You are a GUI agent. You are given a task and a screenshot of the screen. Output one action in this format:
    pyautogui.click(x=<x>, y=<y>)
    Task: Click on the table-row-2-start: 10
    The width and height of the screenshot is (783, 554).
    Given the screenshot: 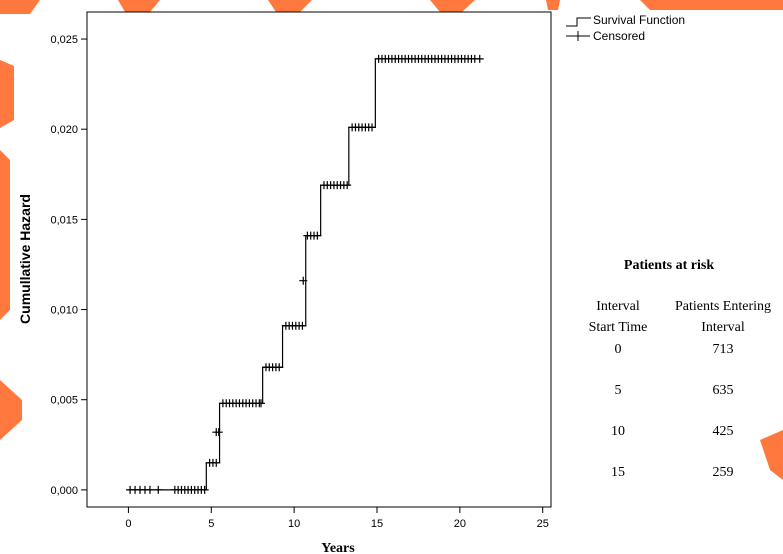 What is the action you would take?
    pyautogui.click(x=618, y=431)
    